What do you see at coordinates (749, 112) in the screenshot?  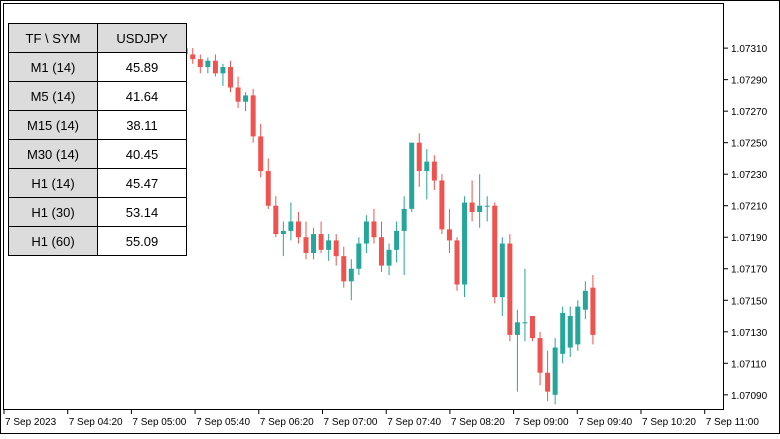 I see `price-tick-label: 1.07270` at bounding box center [749, 112].